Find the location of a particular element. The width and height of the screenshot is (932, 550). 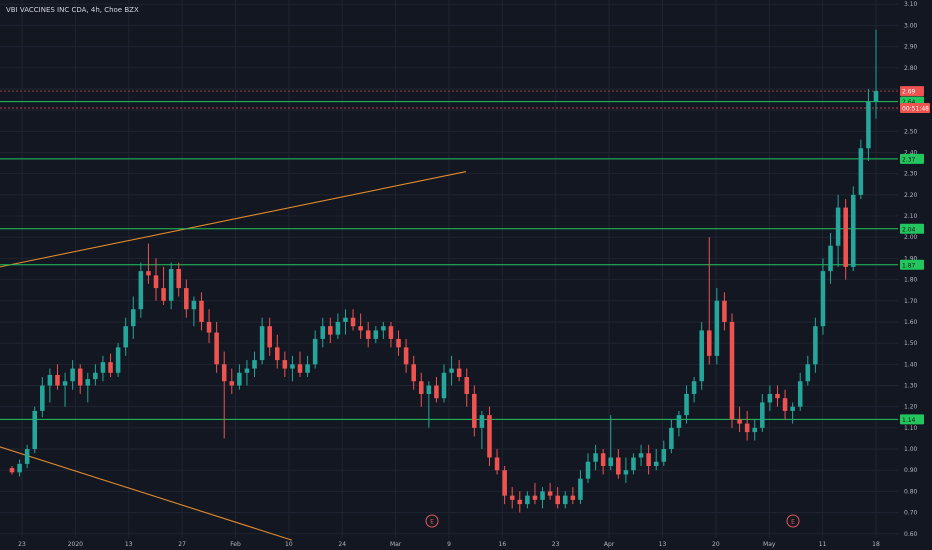

y-tick-label: 1.70 is located at coordinates (911, 301).